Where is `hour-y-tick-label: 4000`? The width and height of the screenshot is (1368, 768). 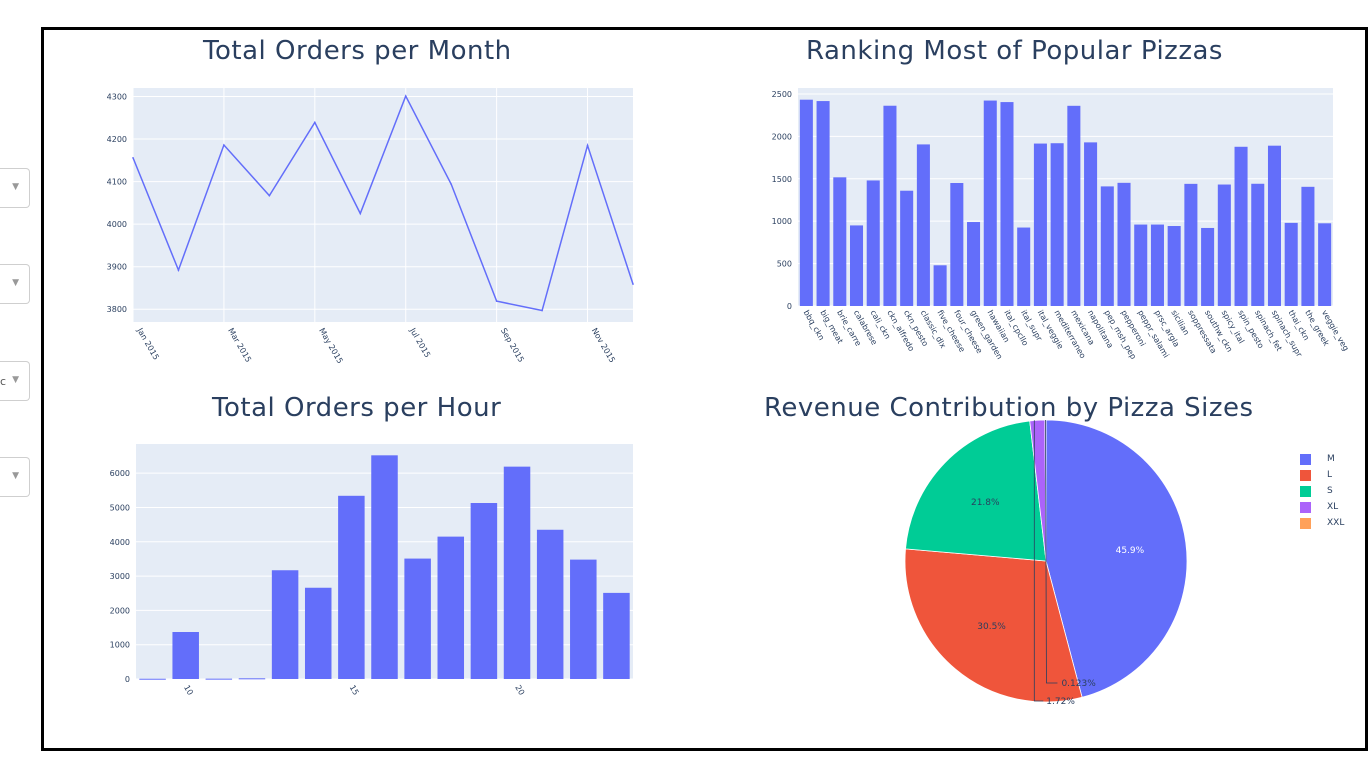
hour-y-tick-label: 4000 is located at coordinates (120, 542).